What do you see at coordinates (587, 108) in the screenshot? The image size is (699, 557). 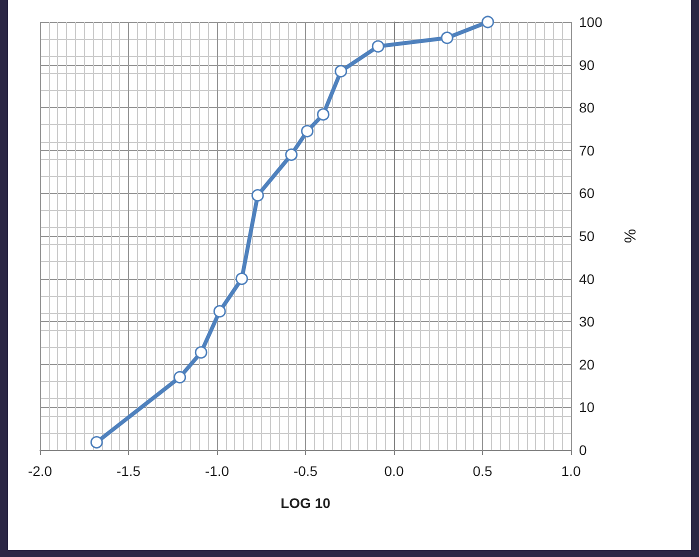 I see `y-tick-label: 80` at bounding box center [587, 108].